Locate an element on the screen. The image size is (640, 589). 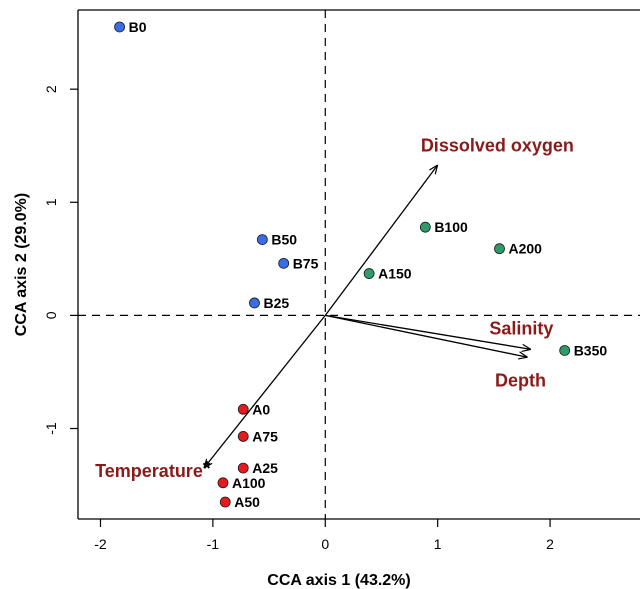
y-tick-label: 0 is located at coordinates (51, 315).